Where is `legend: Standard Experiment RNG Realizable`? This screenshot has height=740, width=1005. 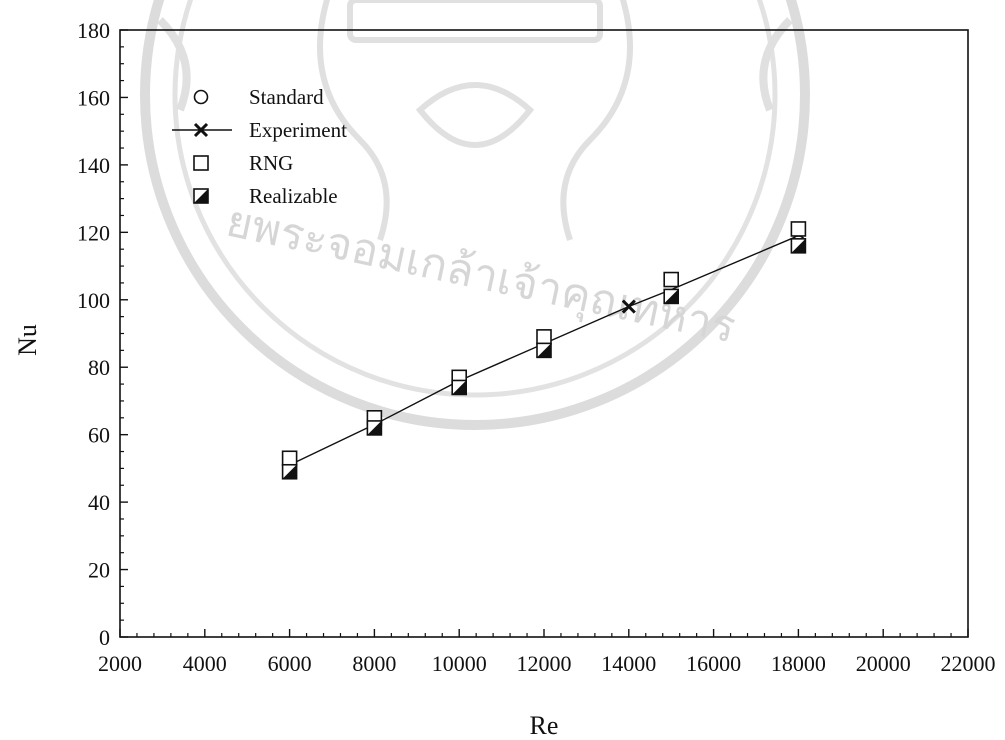 legend: Standard Experiment RNG Realizable is located at coordinates (259, 146).